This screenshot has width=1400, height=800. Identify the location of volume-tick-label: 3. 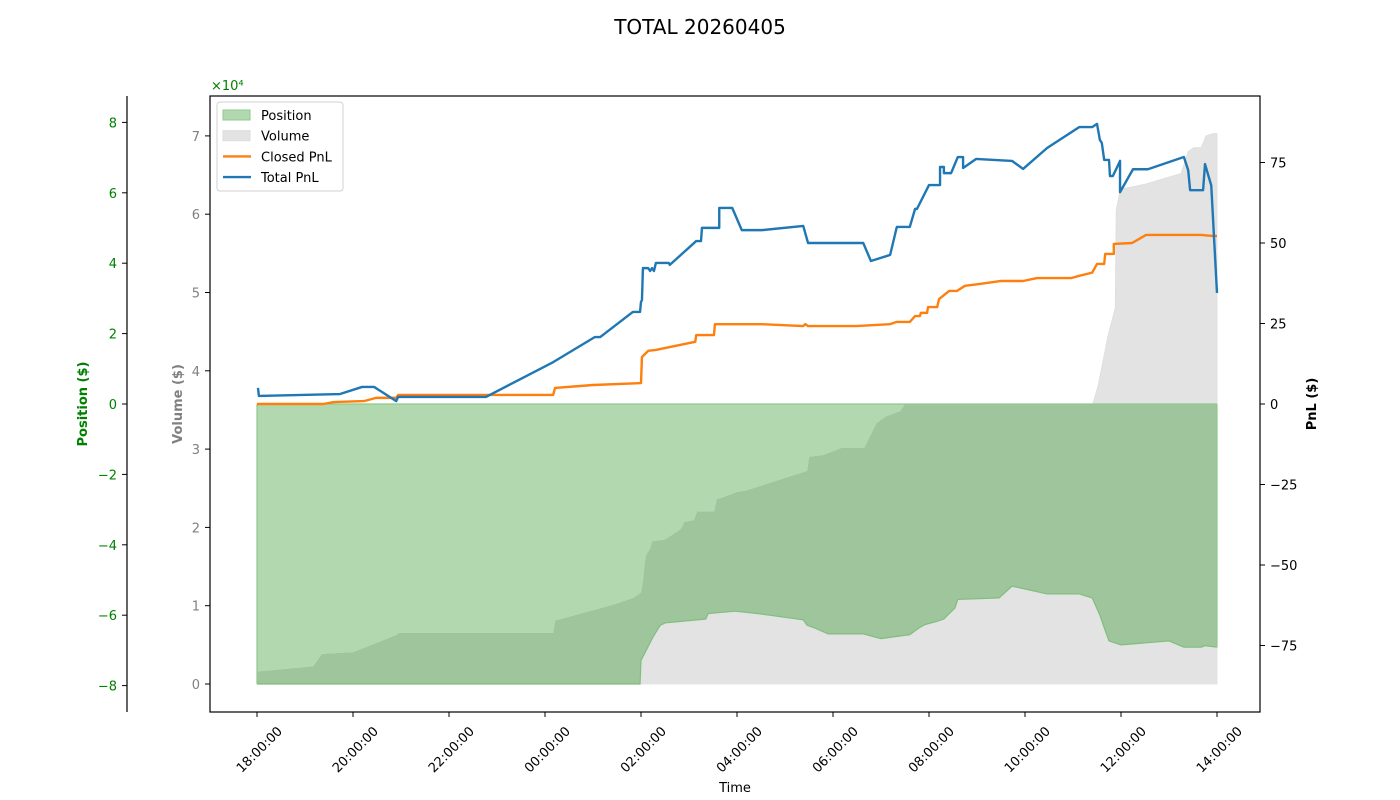
(196, 450).